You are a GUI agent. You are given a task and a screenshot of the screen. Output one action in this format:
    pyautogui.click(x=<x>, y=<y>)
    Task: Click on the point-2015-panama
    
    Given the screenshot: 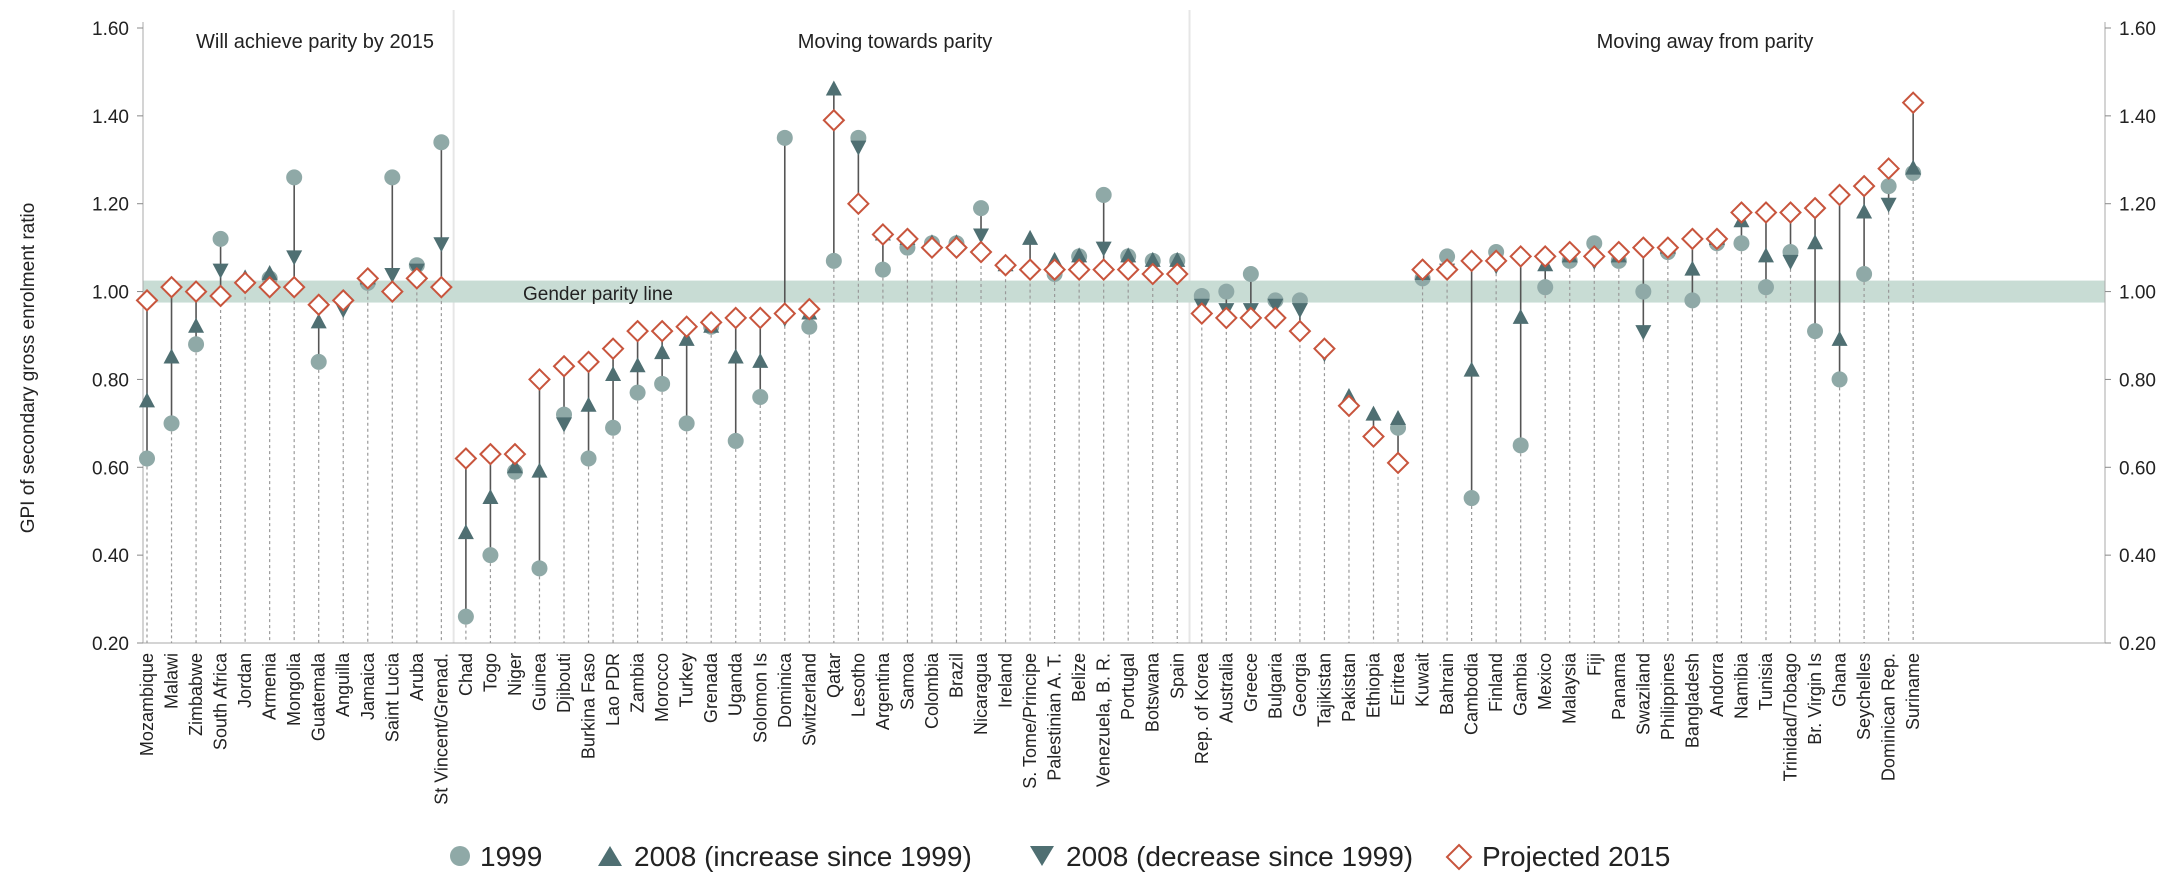 What is the action you would take?
    pyautogui.click(x=1619, y=252)
    